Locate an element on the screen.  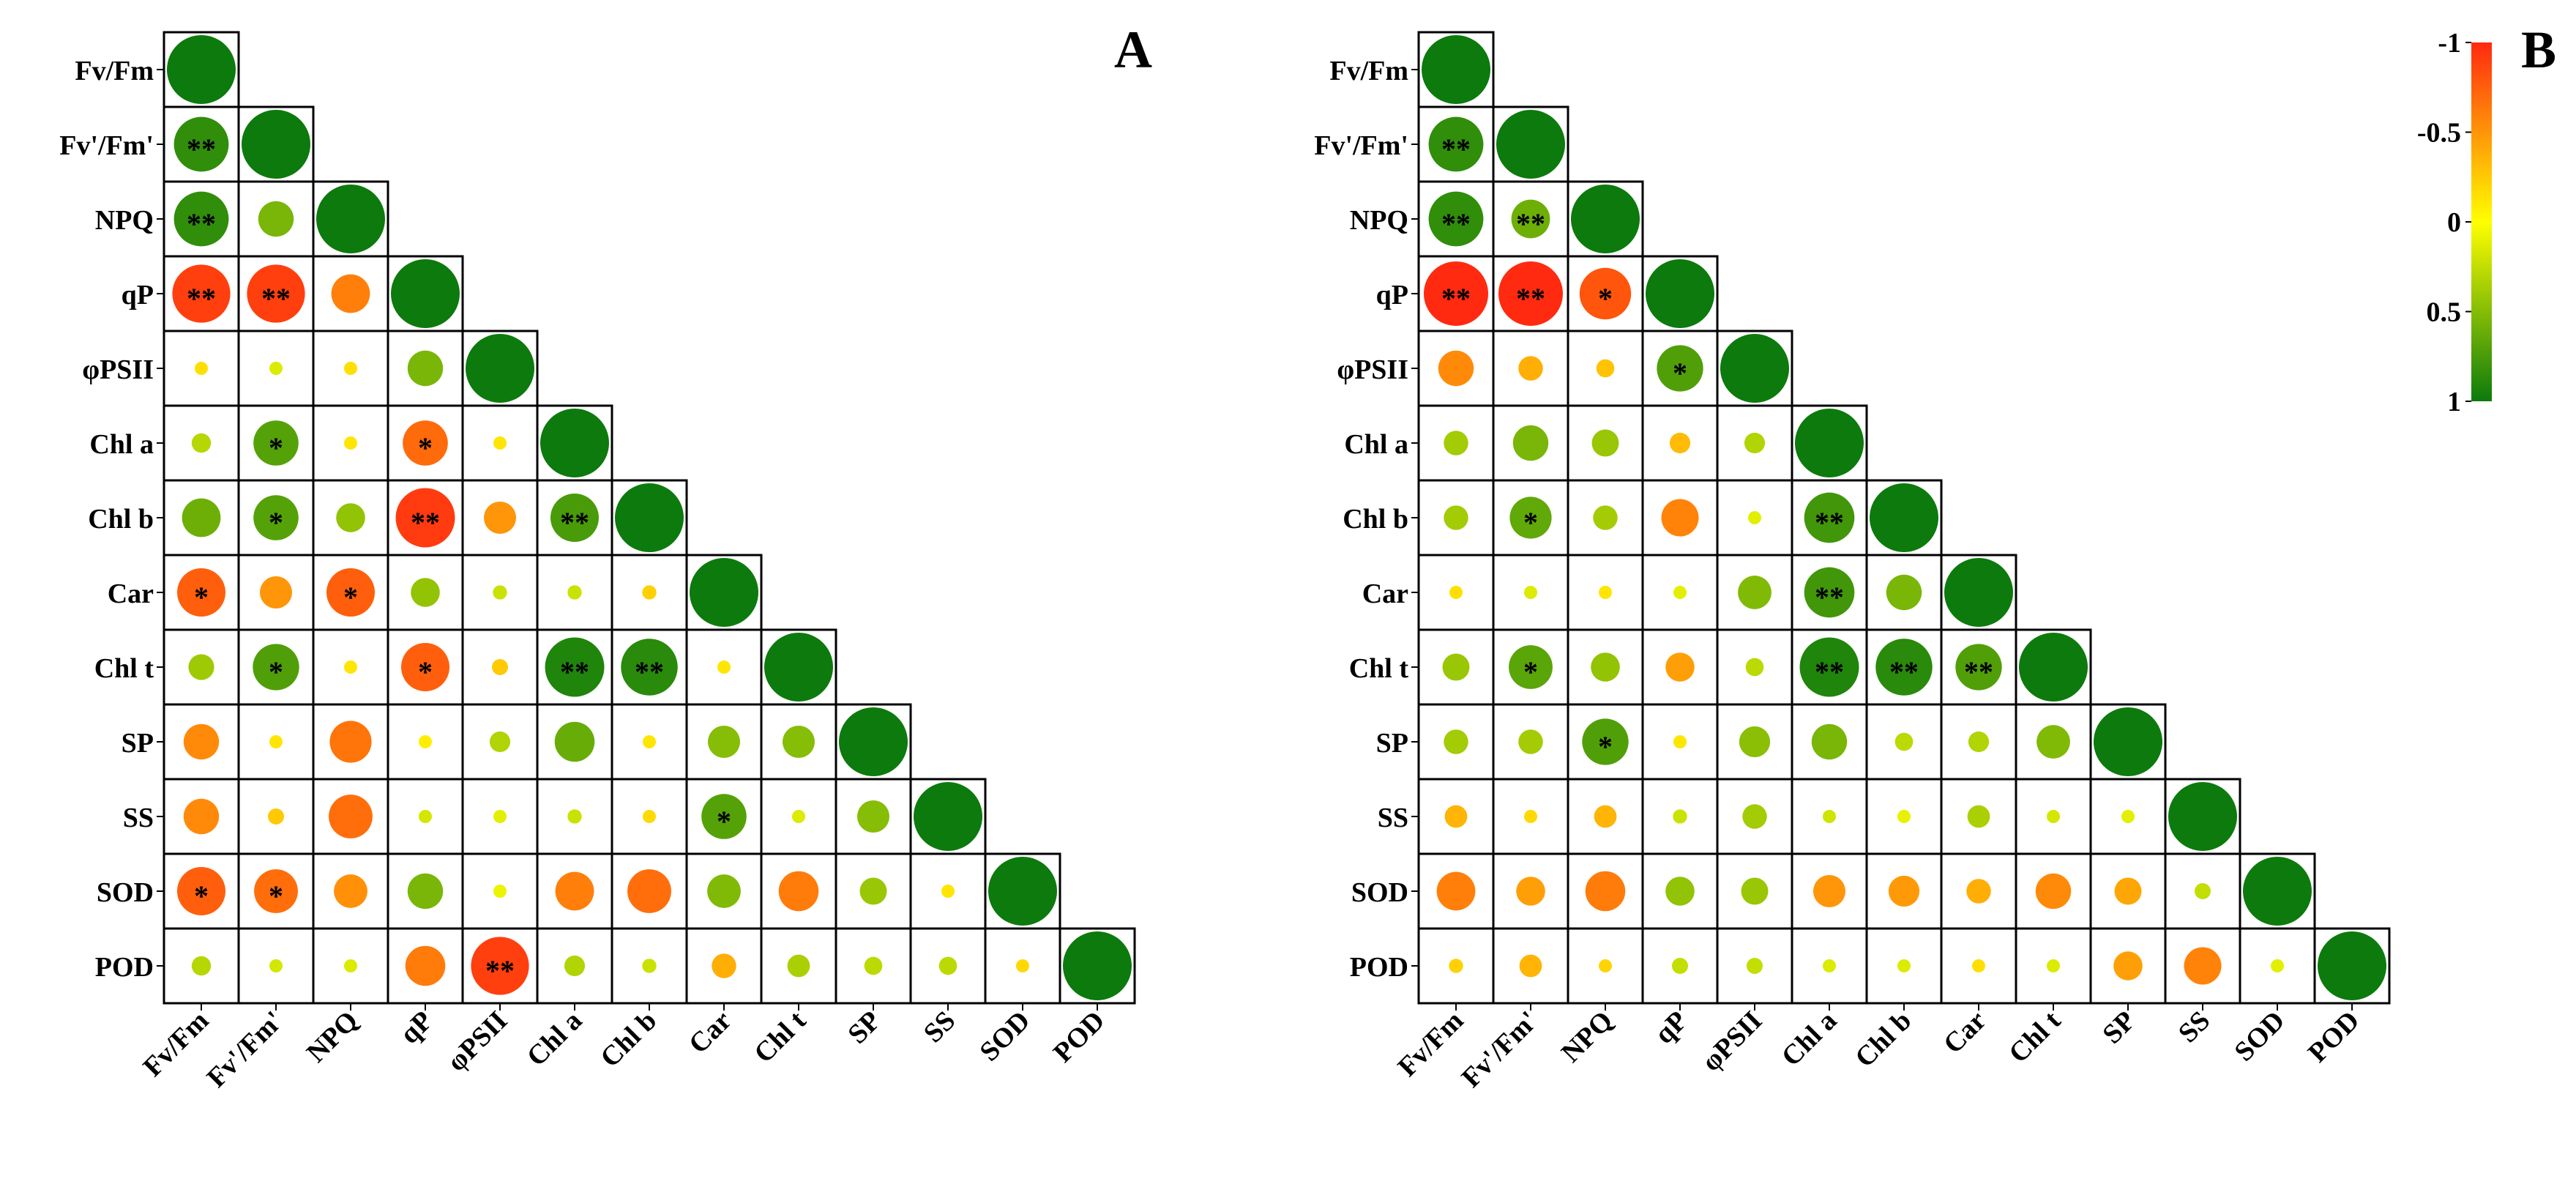
column-label-chl-t: Chl t is located at coordinates (780, 1036).